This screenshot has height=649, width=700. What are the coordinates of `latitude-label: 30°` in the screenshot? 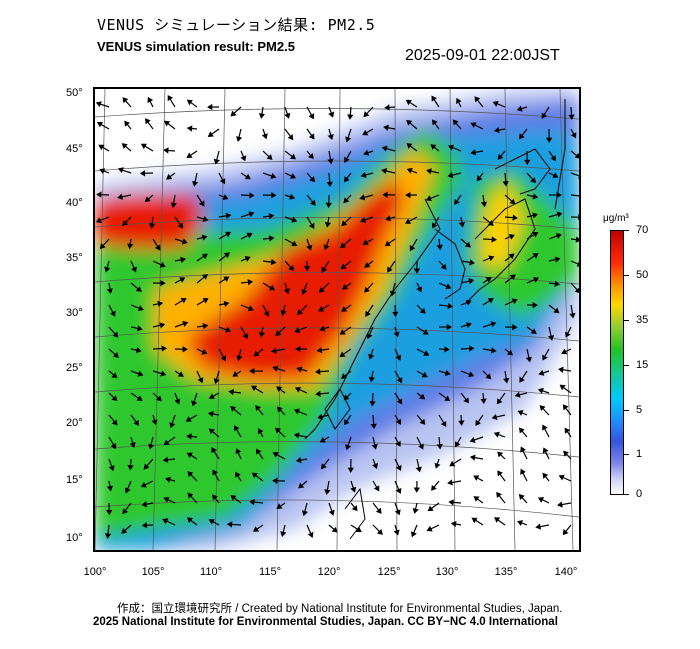 It's located at (74, 313).